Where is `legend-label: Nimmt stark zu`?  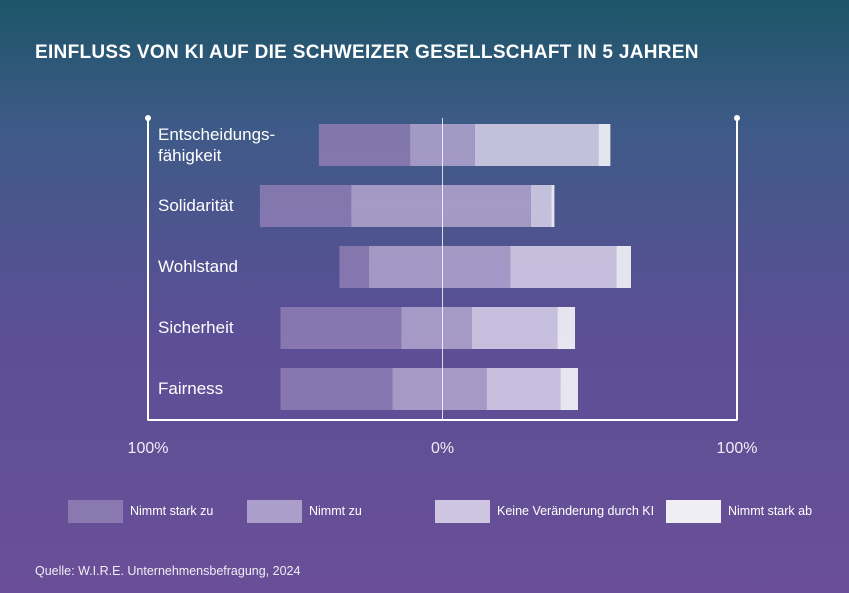 legend-label: Nimmt stark zu is located at coordinates (172, 511).